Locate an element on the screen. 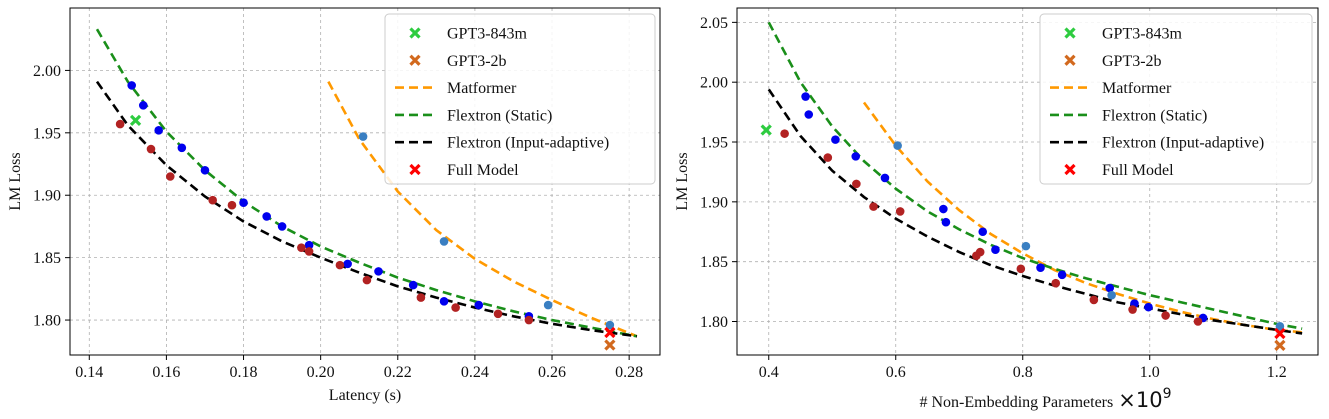 This screenshot has width=1329, height=419. x-axis-exponent: 9 is located at coordinates (1167, 394).